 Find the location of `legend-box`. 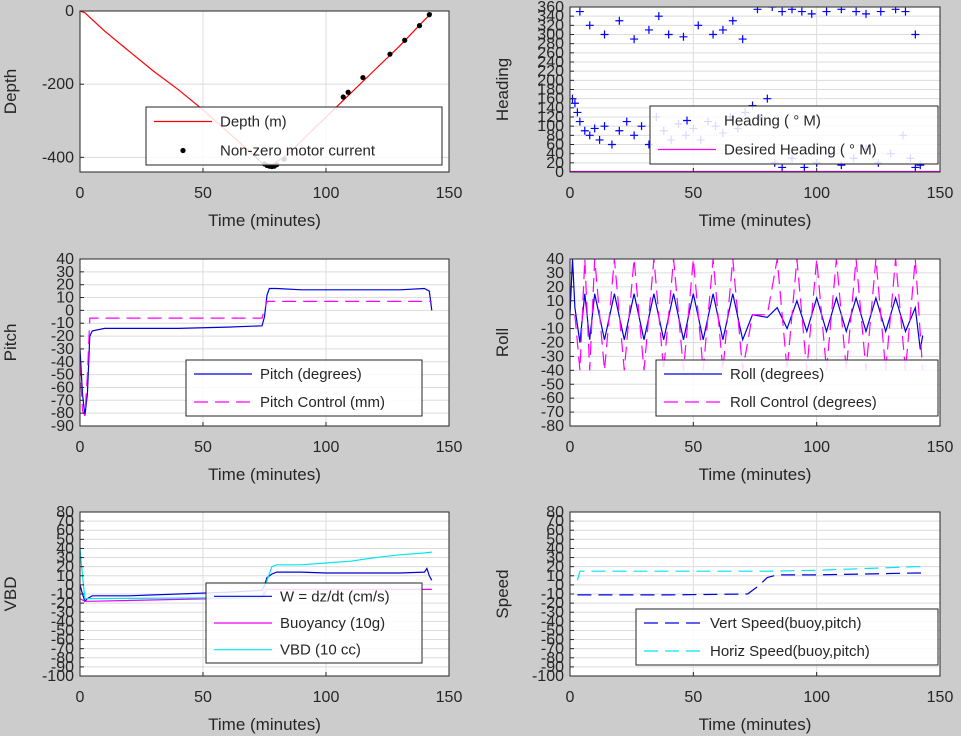

legend-box is located at coordinates (794, 135).